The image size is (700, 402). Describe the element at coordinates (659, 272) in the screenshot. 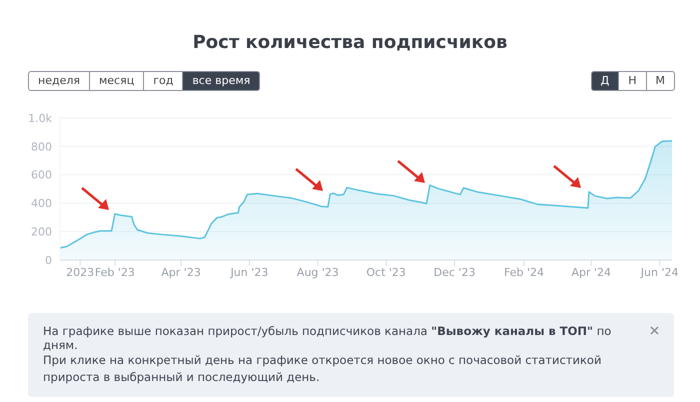

I see `x-tick-label: Jun '24` at that location.